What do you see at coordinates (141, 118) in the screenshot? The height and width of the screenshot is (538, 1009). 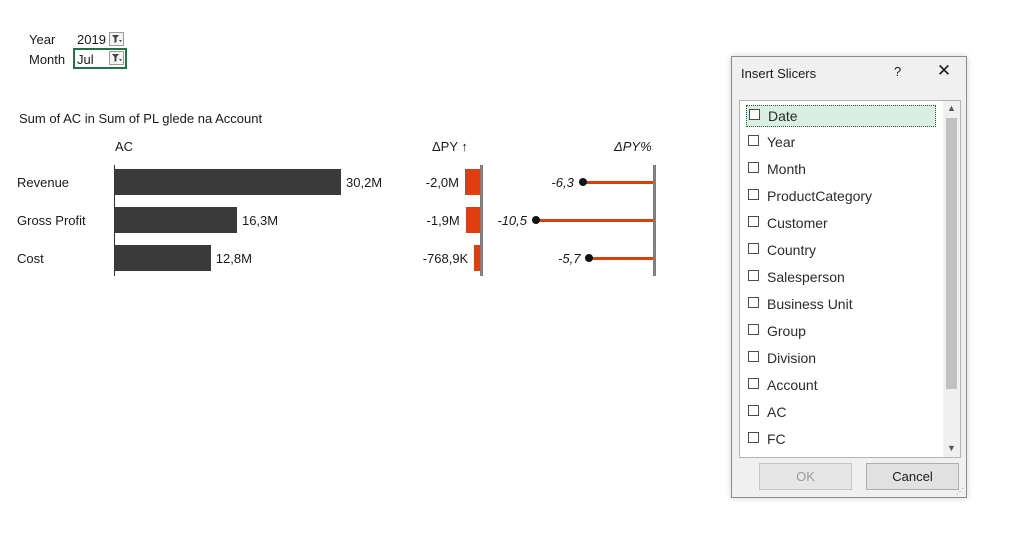 I see `chart-title: Sum of AC in Sum of PL glede na Account` at bounding box center [141, 118].